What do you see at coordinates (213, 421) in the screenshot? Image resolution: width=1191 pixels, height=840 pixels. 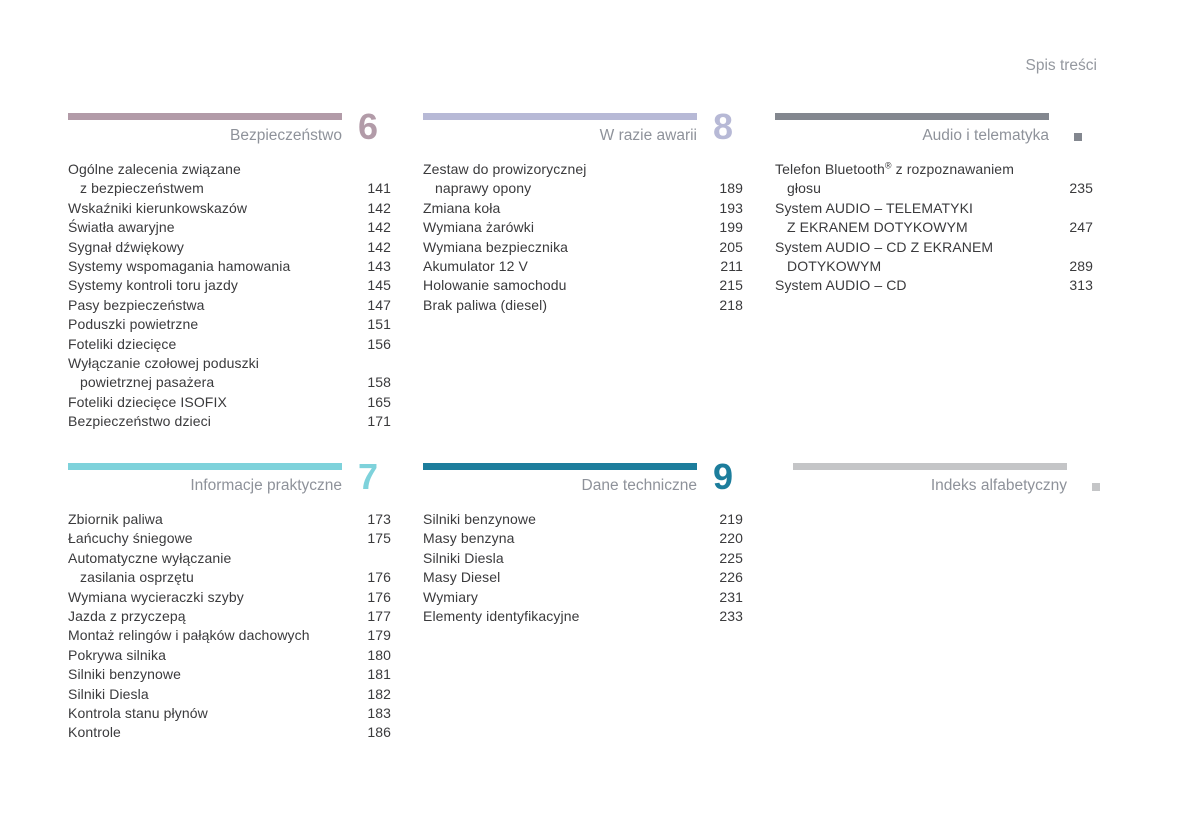 I see `toc-item-label: Bezpieczeństwo dzieci` at bounding box center [213, 421].